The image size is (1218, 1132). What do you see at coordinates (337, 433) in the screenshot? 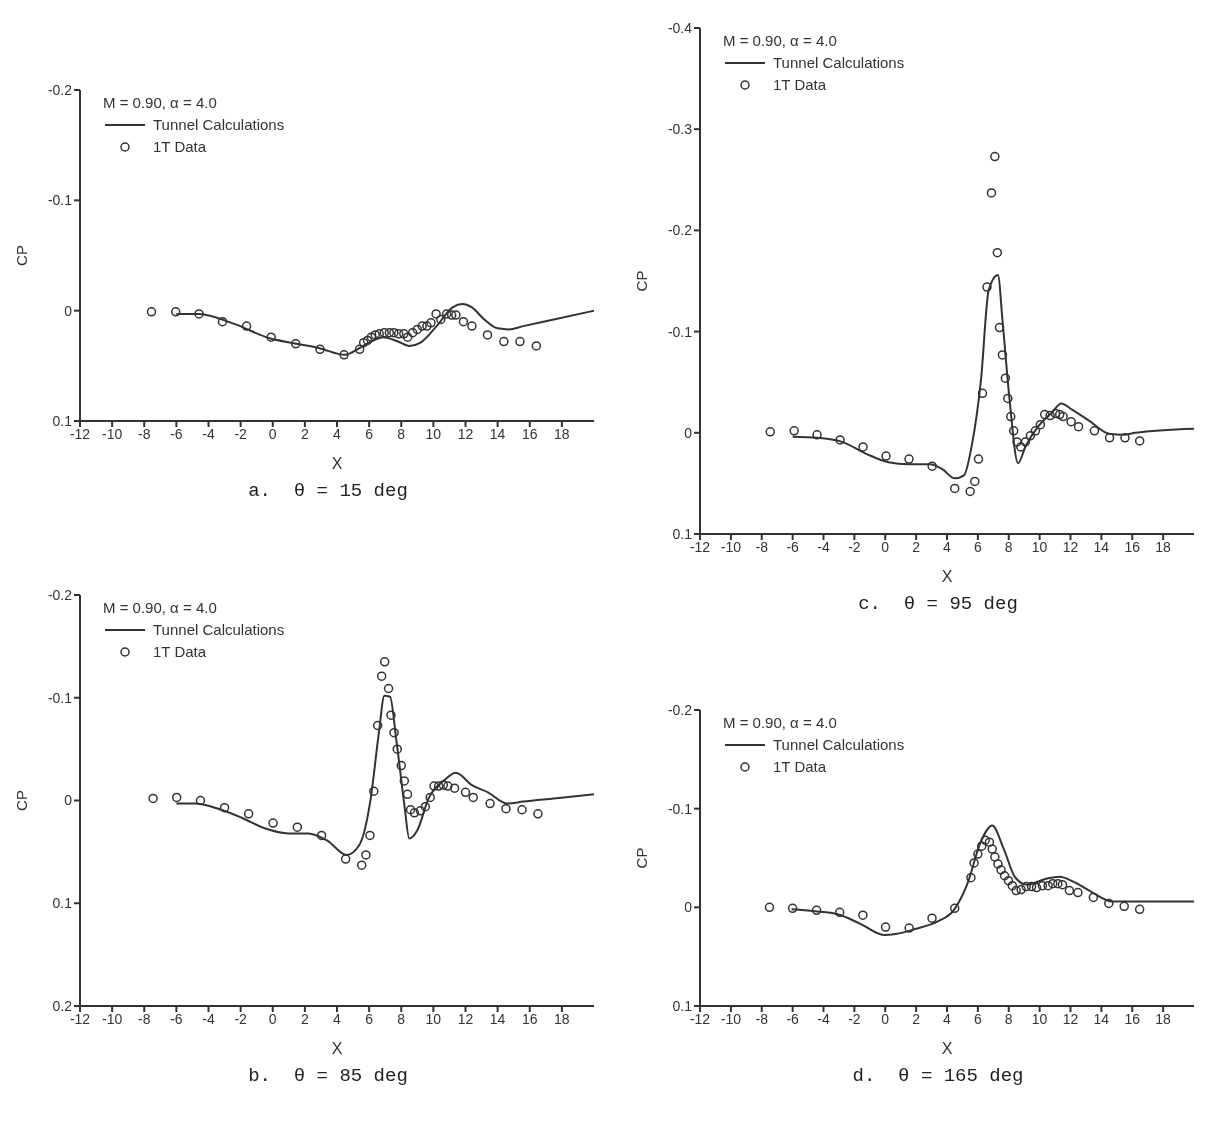
I see `x-tick-label: 4` at bounding box center [337, 433].